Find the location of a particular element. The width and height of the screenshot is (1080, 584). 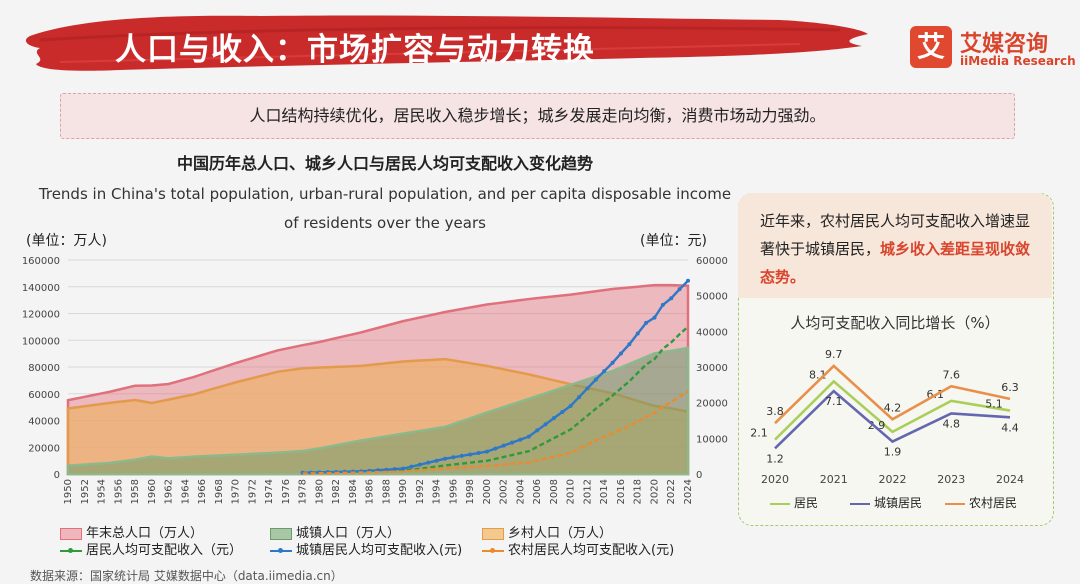

y-tick-label: 160000 is located at coordinates (41, 261).